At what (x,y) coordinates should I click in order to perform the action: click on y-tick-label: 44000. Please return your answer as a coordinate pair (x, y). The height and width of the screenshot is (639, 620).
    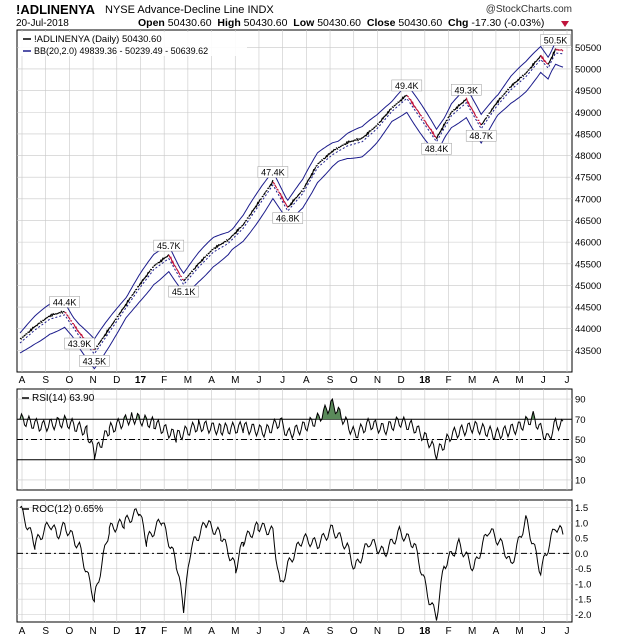
    Looking at the image, I should click on (588, 329).